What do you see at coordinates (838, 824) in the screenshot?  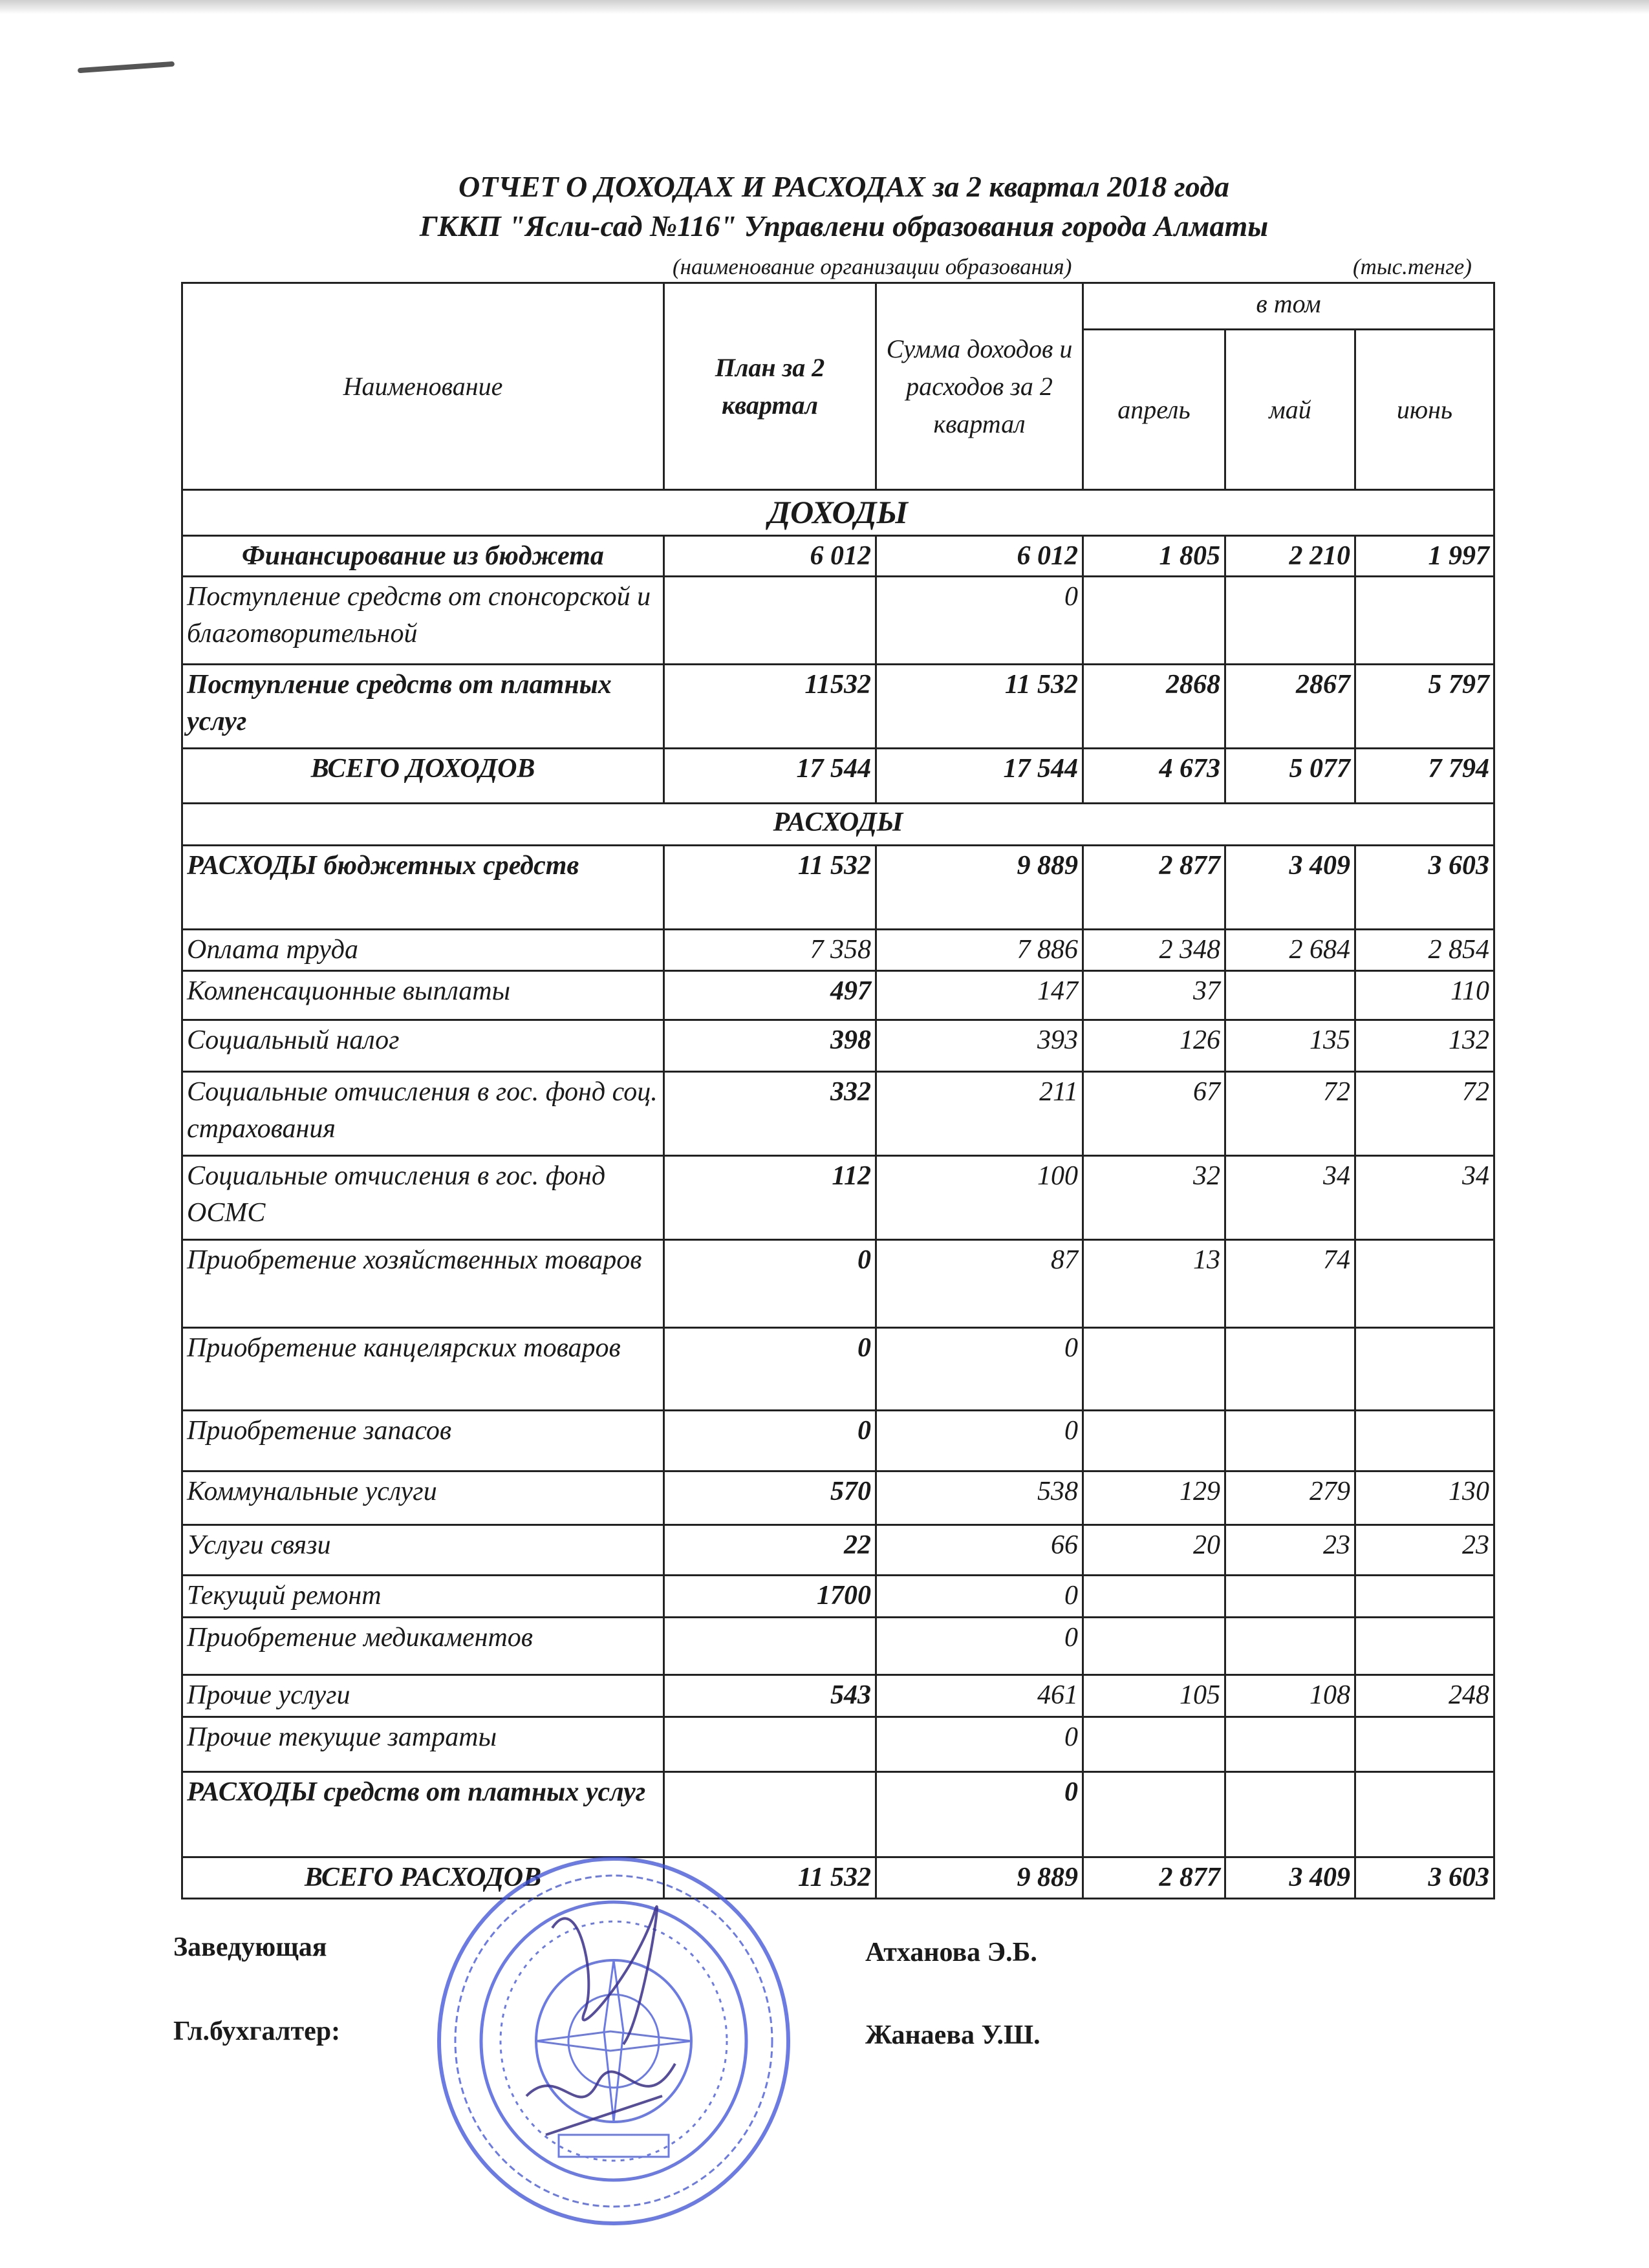 I see `expense-section-row: РАСХОДЫ` at bounding box center [838, 824].